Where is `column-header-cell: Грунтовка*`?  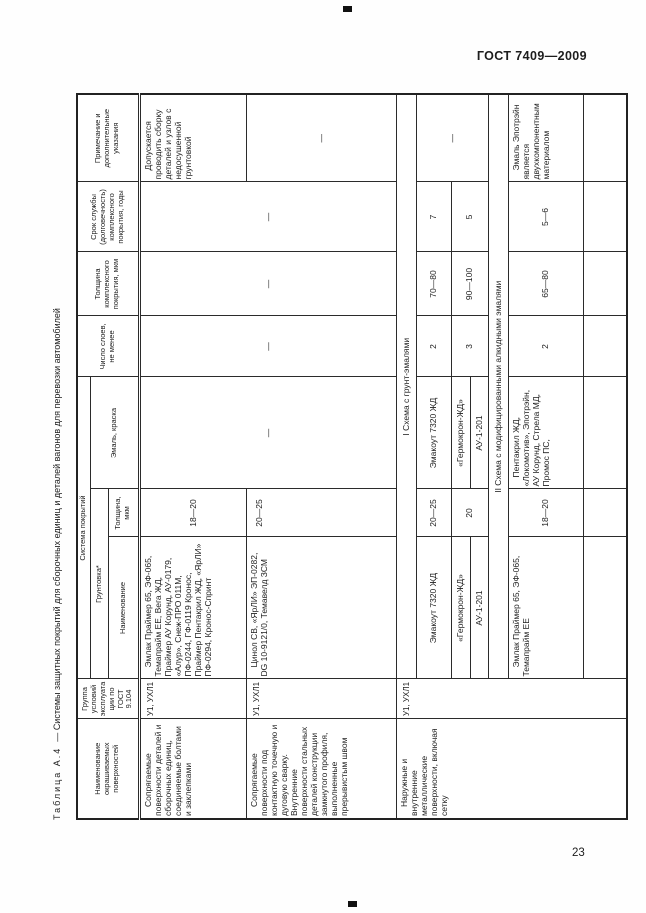
column-header-cell: Грунтовка* is located at coordinates (99, 584).